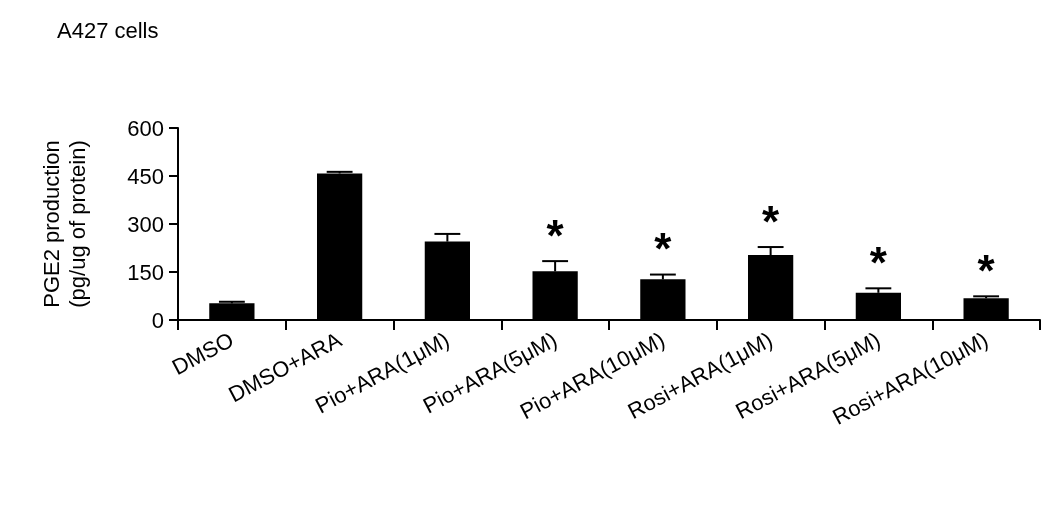  I want to click on y-tick-label: 600, so click(145, 128).